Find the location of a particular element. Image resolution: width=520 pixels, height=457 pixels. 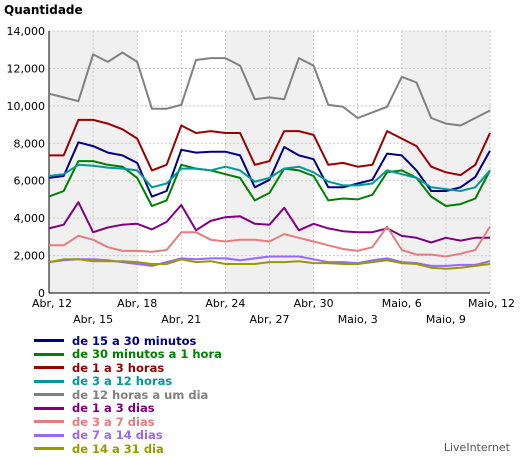

y-tick-label-6: 12,000 is located at coordinates (26, 68).